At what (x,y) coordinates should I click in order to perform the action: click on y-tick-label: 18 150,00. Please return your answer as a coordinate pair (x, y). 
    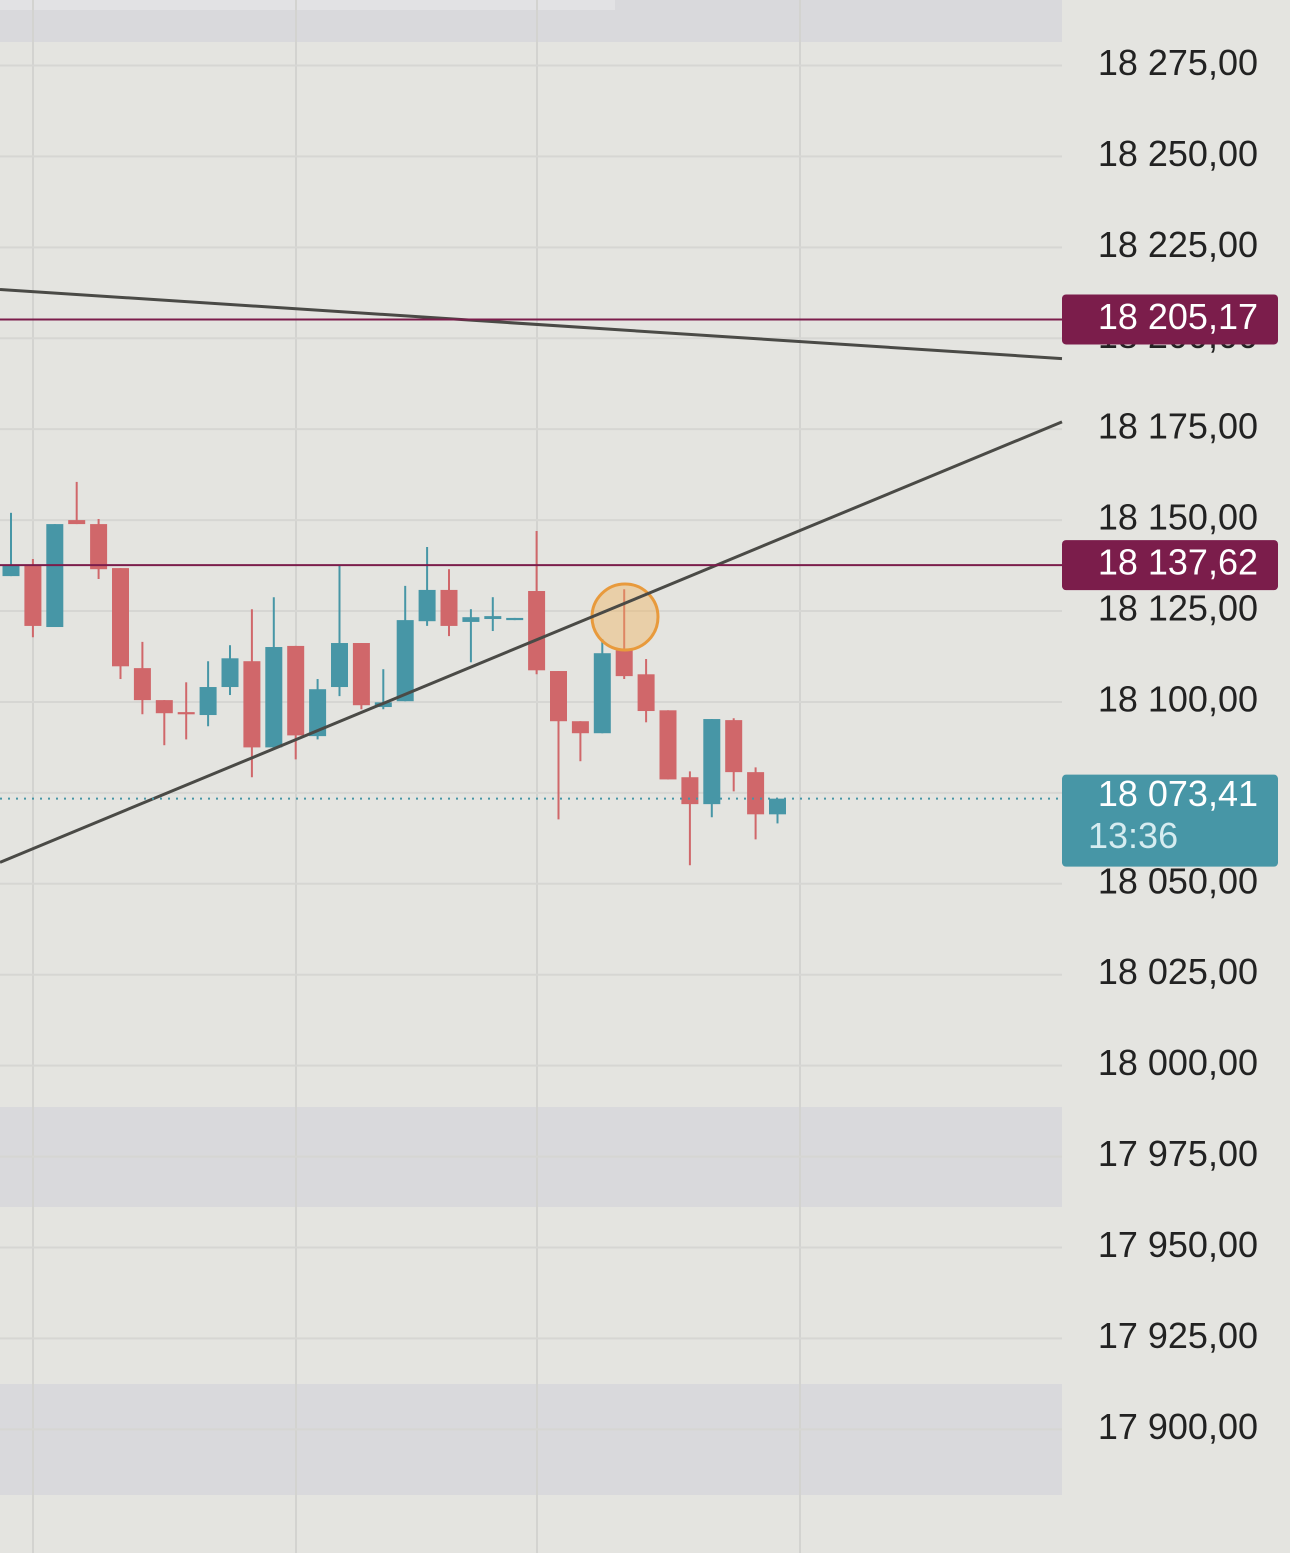
    Looking at the image, I should click on (1178, 517).